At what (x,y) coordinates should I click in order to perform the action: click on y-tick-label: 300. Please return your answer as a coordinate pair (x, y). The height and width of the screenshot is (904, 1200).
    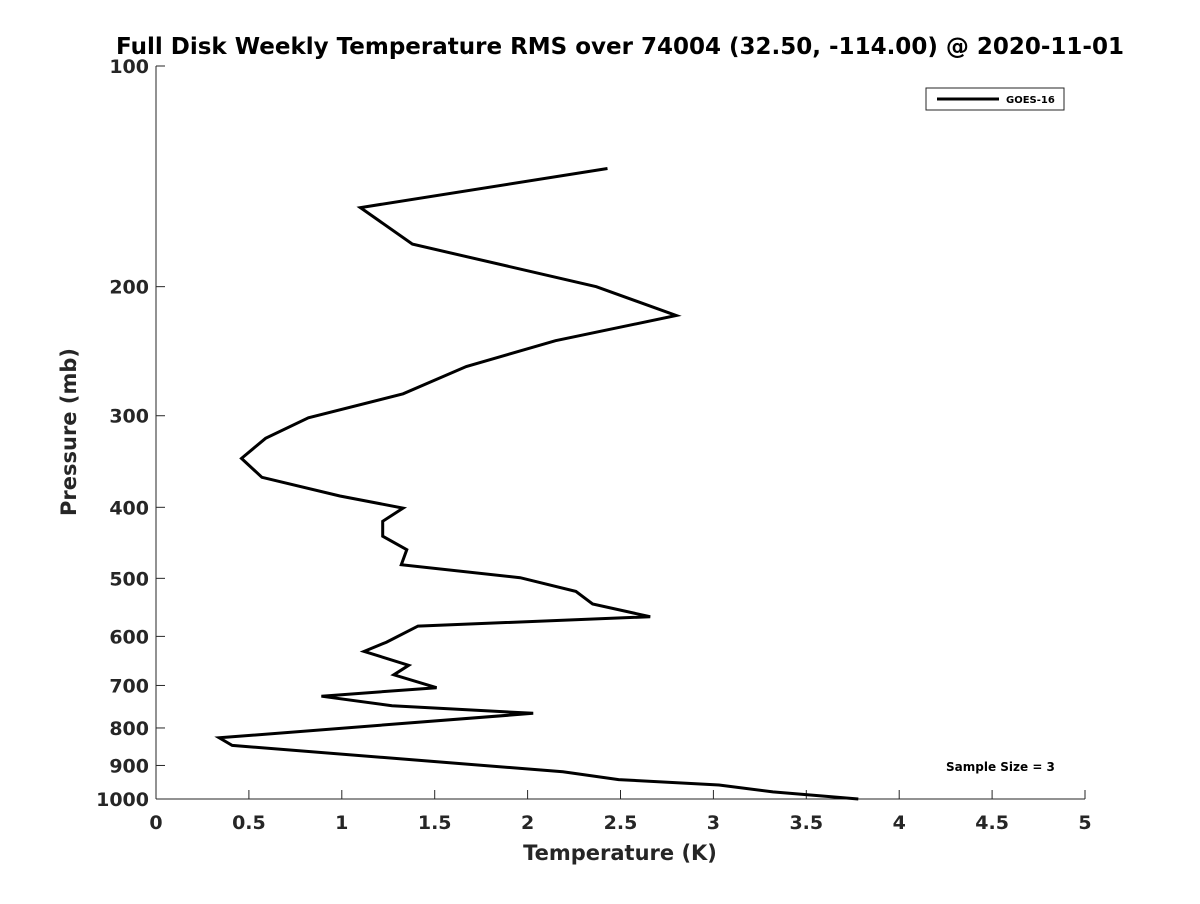
    Looking at the image, I should click on (129, 417).